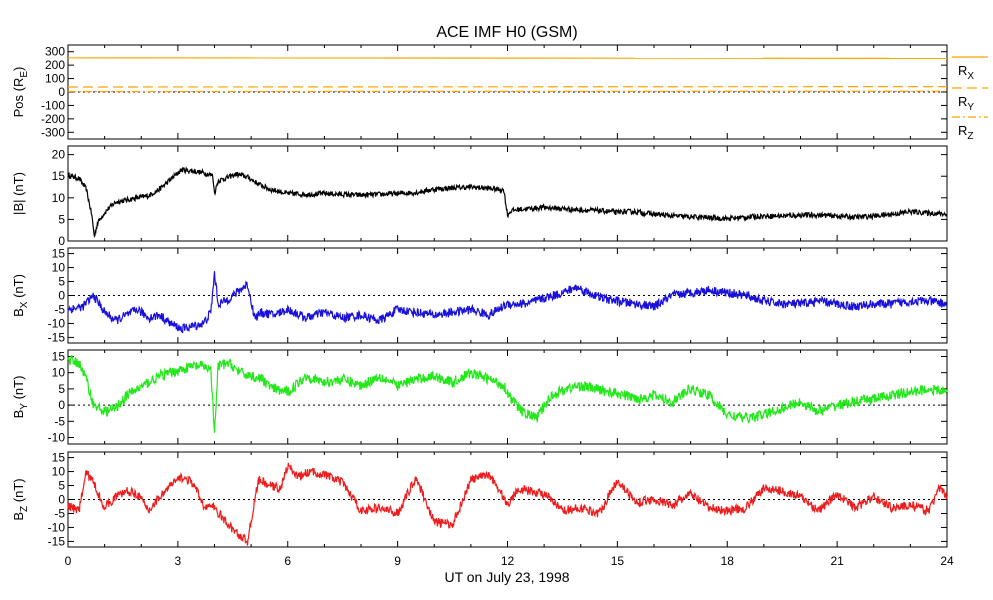 The height and width of the screenshot is (600, 993). I want to click on y-tick-label-bz: 0, so click(61, 500).